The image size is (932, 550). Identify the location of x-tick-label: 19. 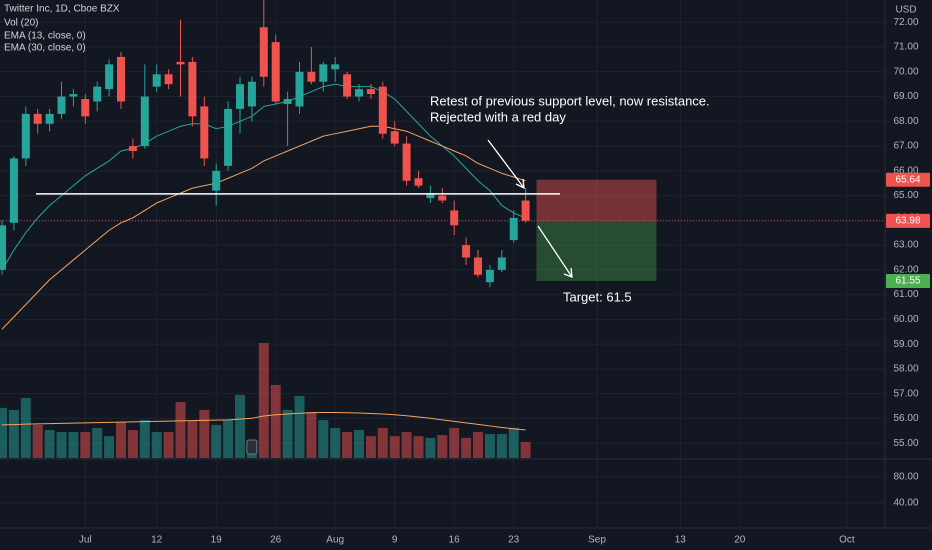
(217, 540).